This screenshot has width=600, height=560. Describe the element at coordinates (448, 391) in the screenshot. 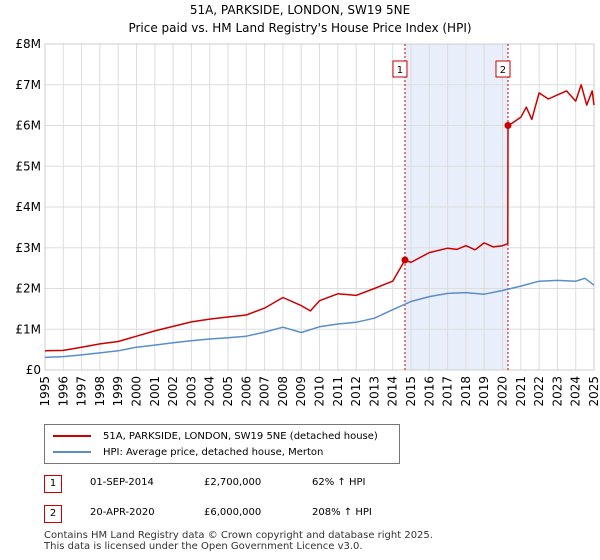

I see `x-tick-label: 2017` at that location.